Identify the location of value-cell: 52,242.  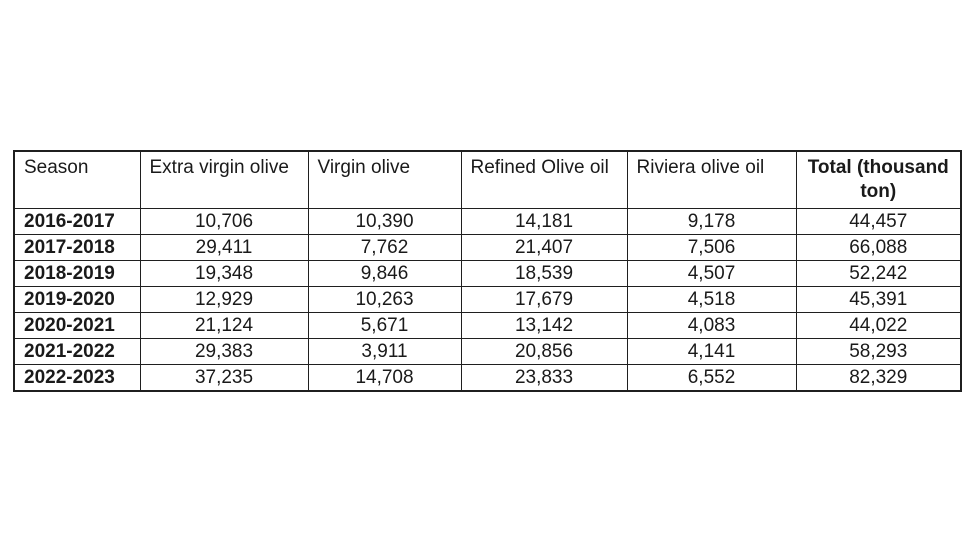
(878, 273).